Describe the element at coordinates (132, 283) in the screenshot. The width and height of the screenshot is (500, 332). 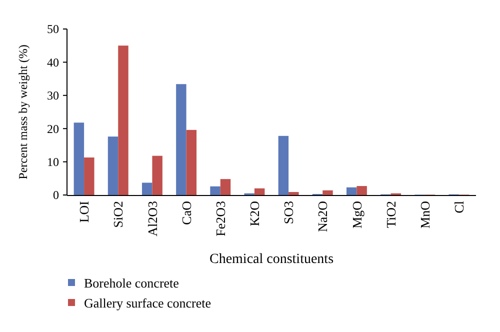
I see `legend-label: Borehole concrete` at that location.